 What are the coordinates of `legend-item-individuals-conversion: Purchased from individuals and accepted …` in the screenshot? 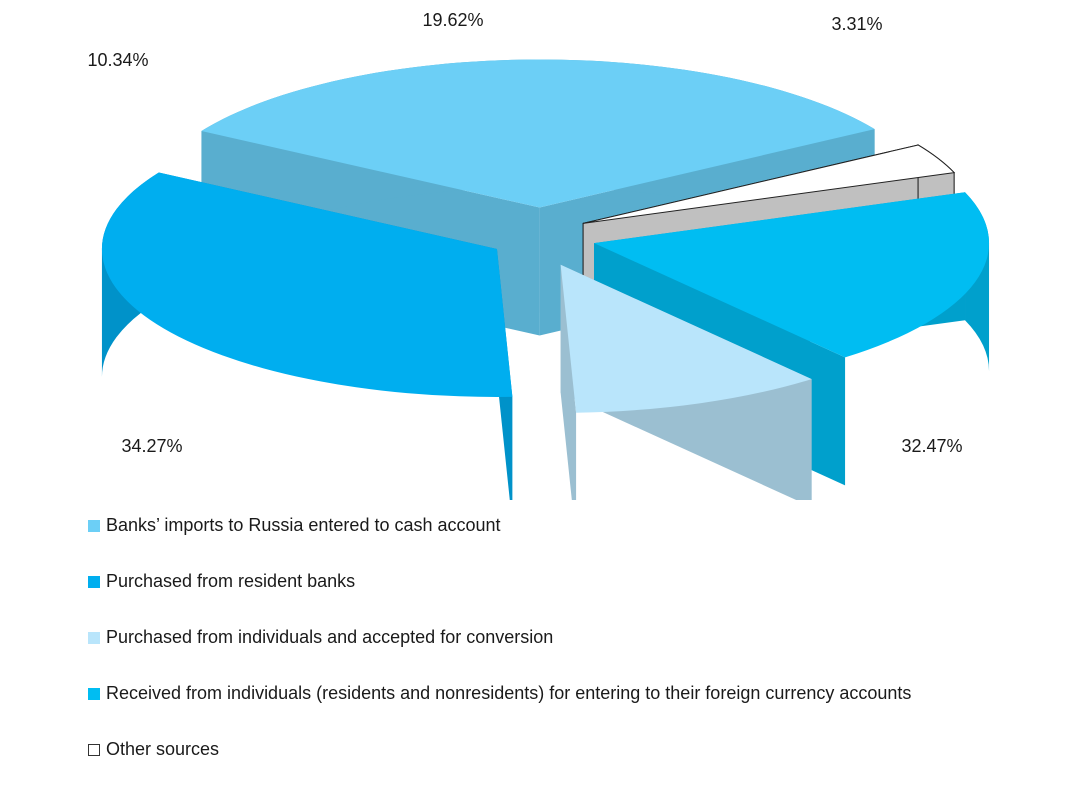 It's located at (499, 637).